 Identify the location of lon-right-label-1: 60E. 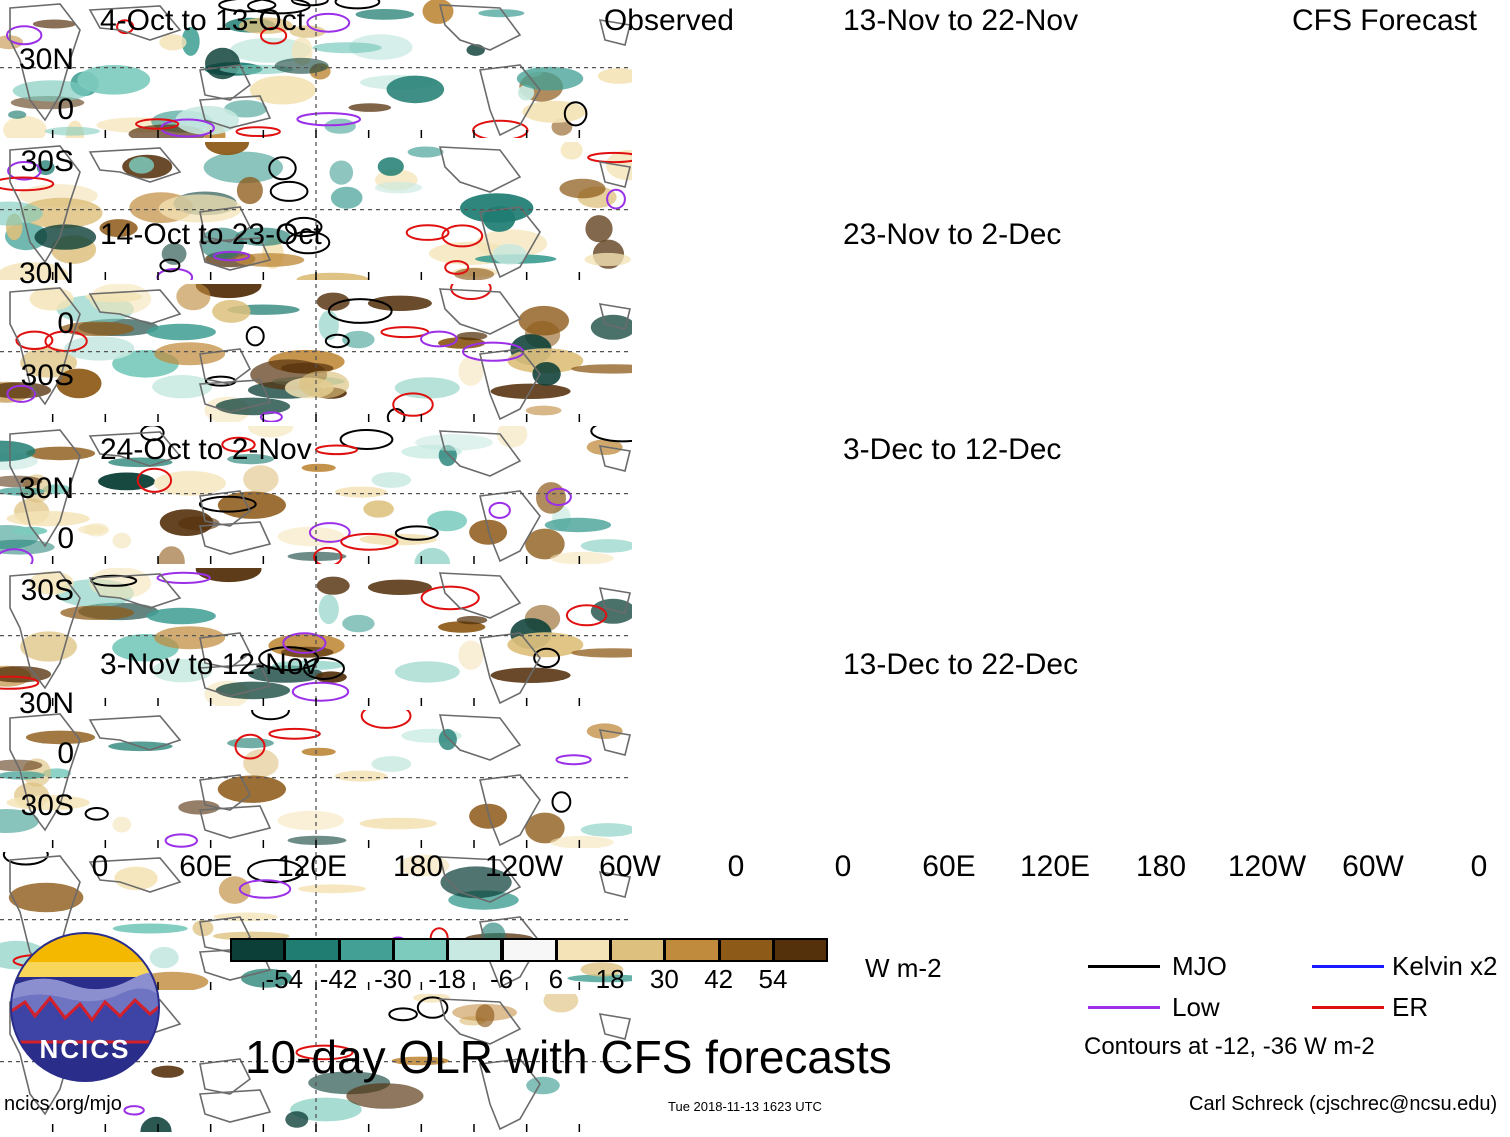
(949, 866).